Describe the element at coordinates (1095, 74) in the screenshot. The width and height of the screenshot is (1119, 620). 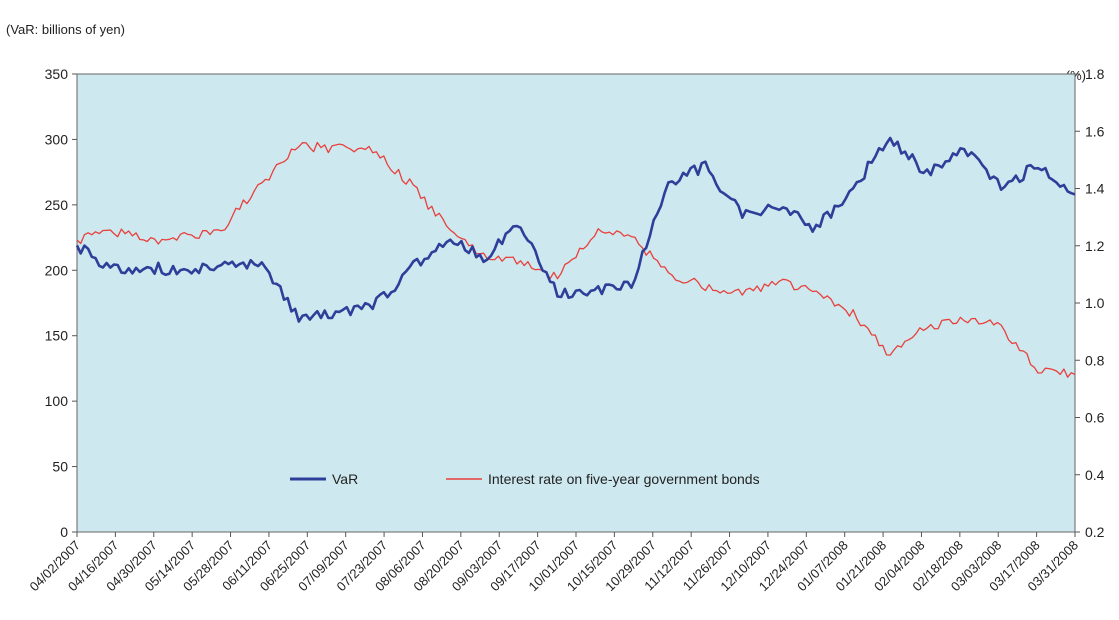
I see `right-tick-label: 1.8` at that location.